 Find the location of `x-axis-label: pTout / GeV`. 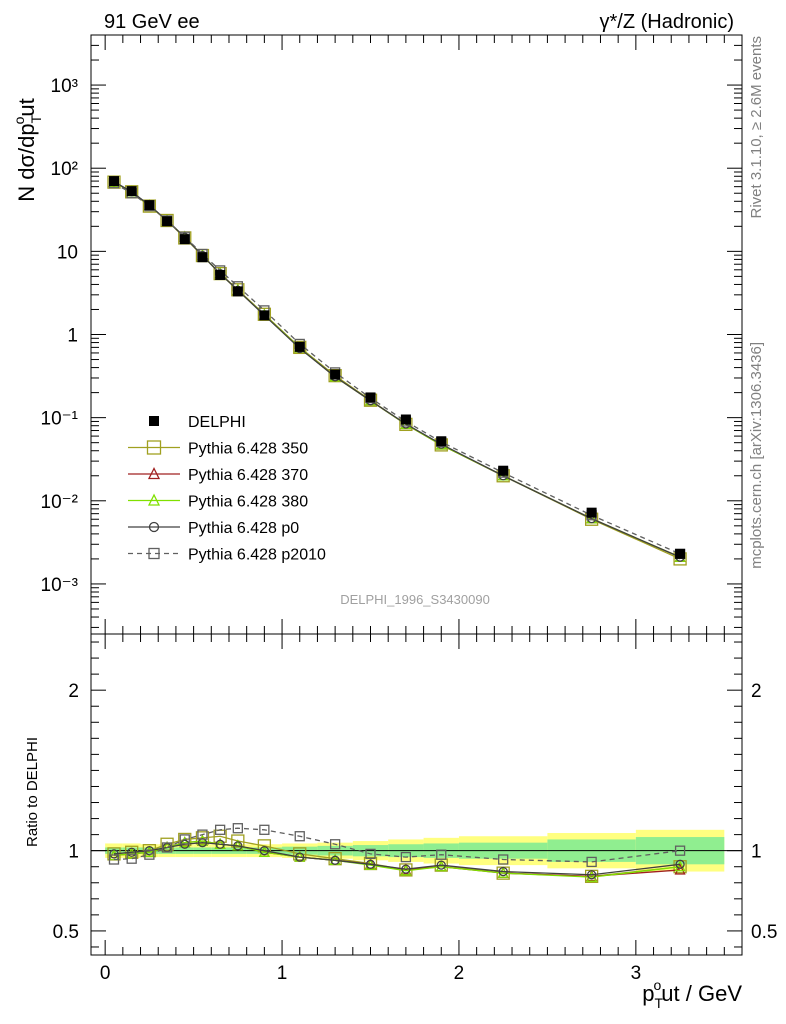

x-axis-label: pTout / GeV is located at coordinates (692, 994).